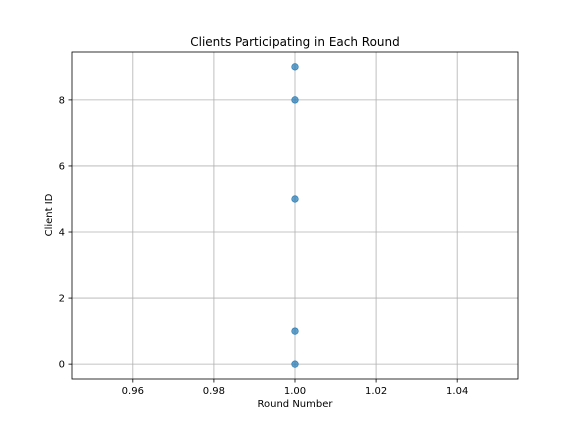 Image resolution: width=576 pixels, height=432 pixels. What do you see at coordinates (62, 365) in the screenshot?
I see `y-tick-label: 0` at bounding box center [62, 365].